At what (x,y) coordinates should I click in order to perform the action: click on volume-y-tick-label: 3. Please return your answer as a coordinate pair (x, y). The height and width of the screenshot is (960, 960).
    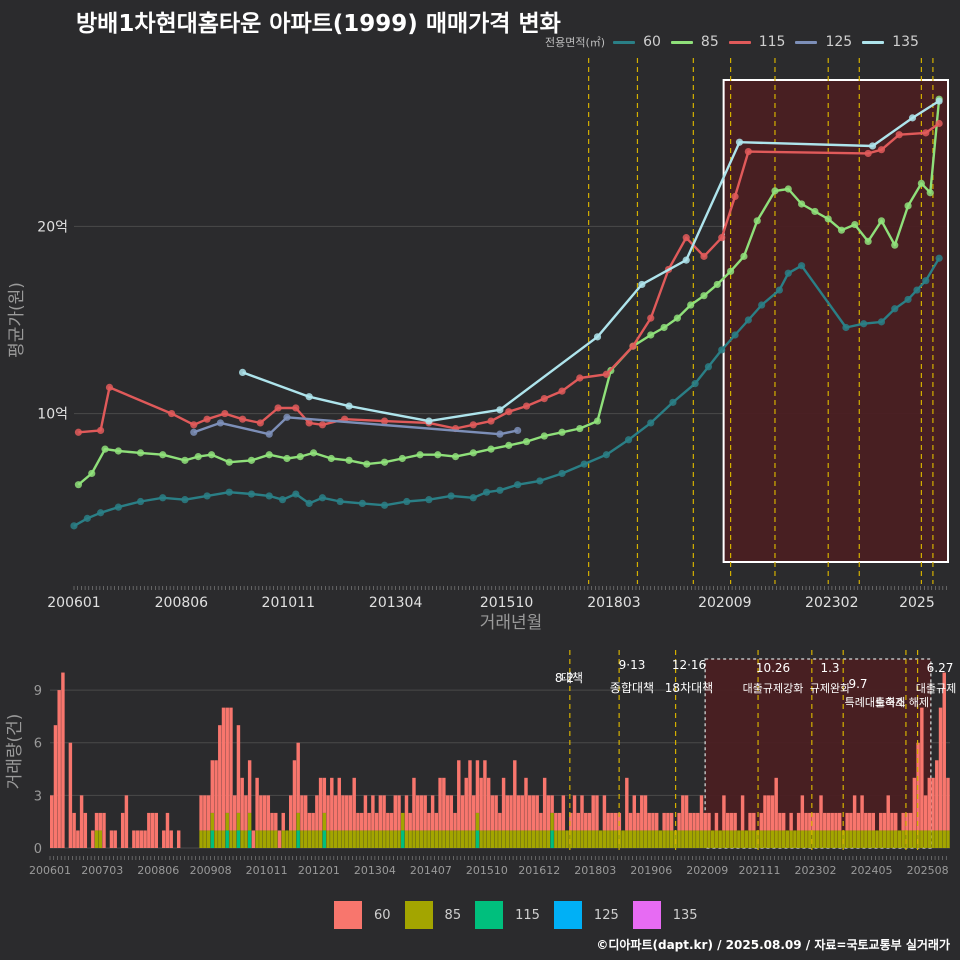
    Looking at the image, I should click on (38, 796).